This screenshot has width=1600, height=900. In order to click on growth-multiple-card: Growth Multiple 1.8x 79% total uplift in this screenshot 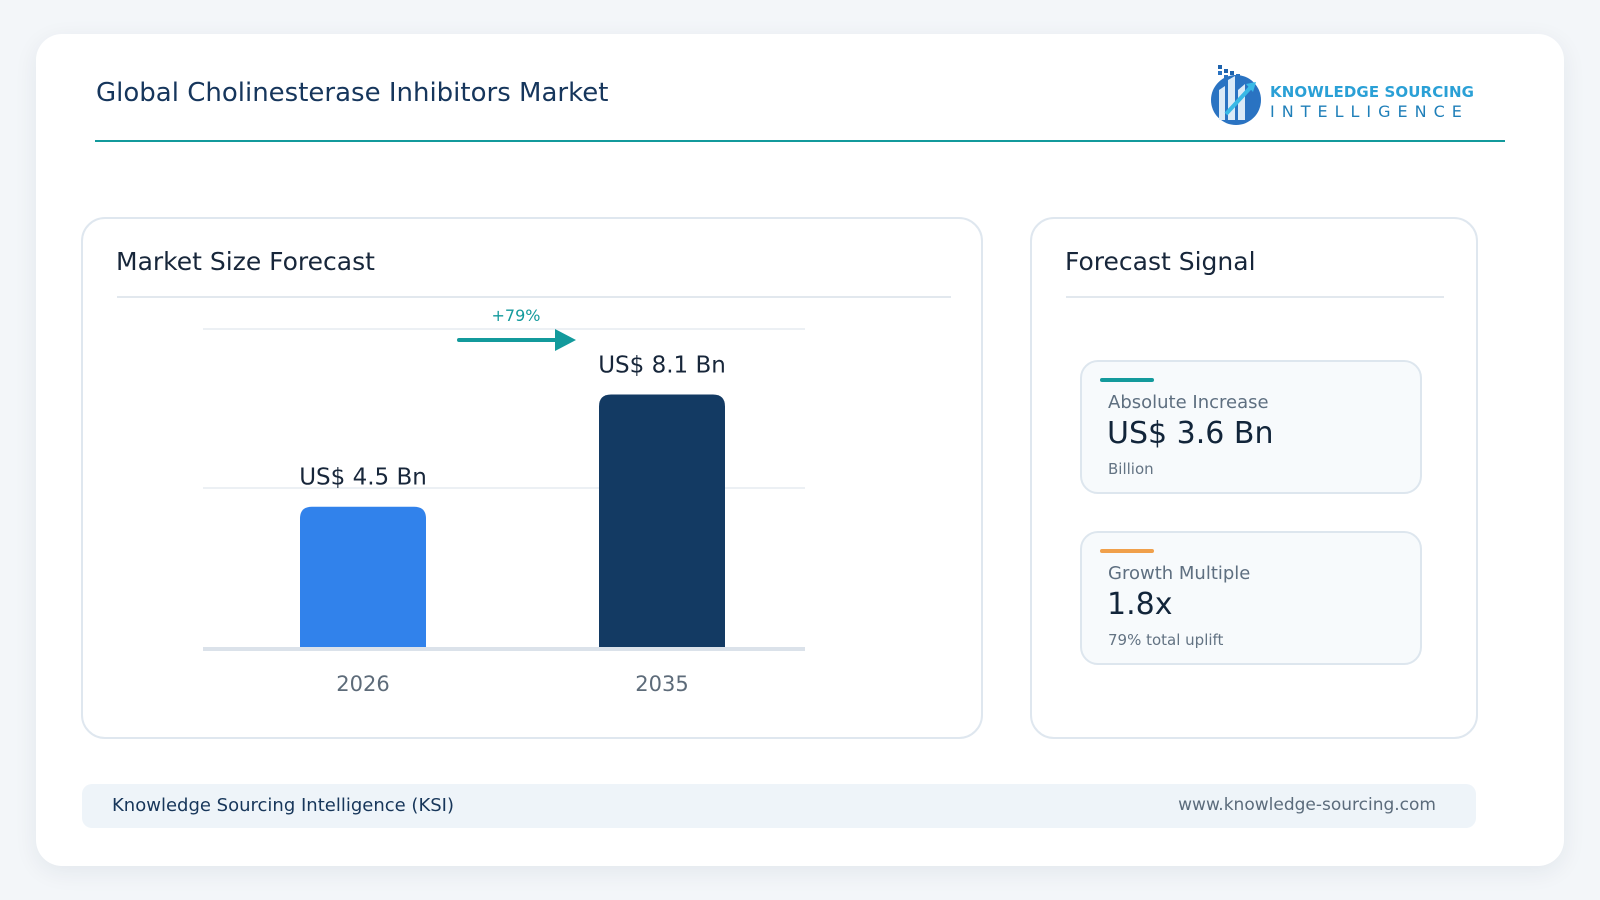, I will do `click(1251, 598)`.